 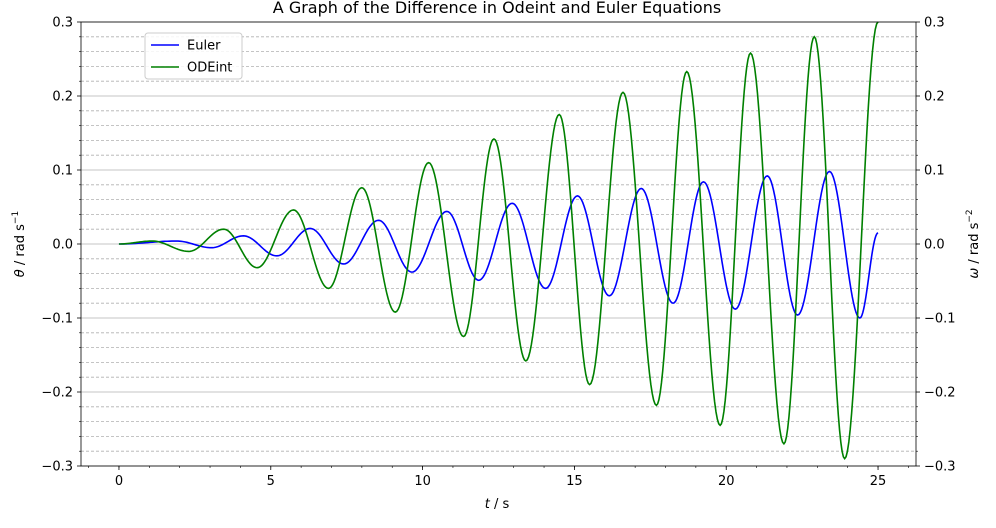 What do you see at coordinates (62, 245) in the screenshot?
I see `y-tick-label: 0.0` at bounding box center [62, 245].